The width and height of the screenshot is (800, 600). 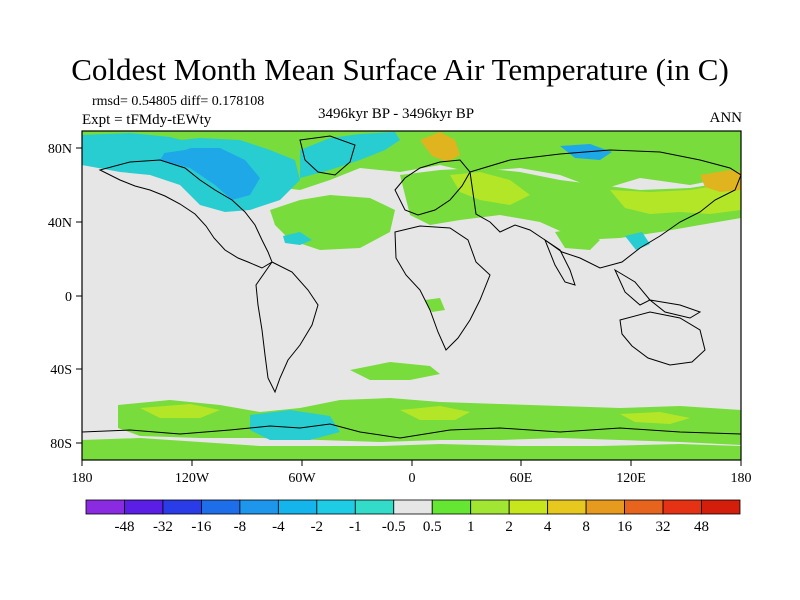 I want to click on period-label: 3496kyr BP - 3496kyr BP, so click(x=396, y=114).